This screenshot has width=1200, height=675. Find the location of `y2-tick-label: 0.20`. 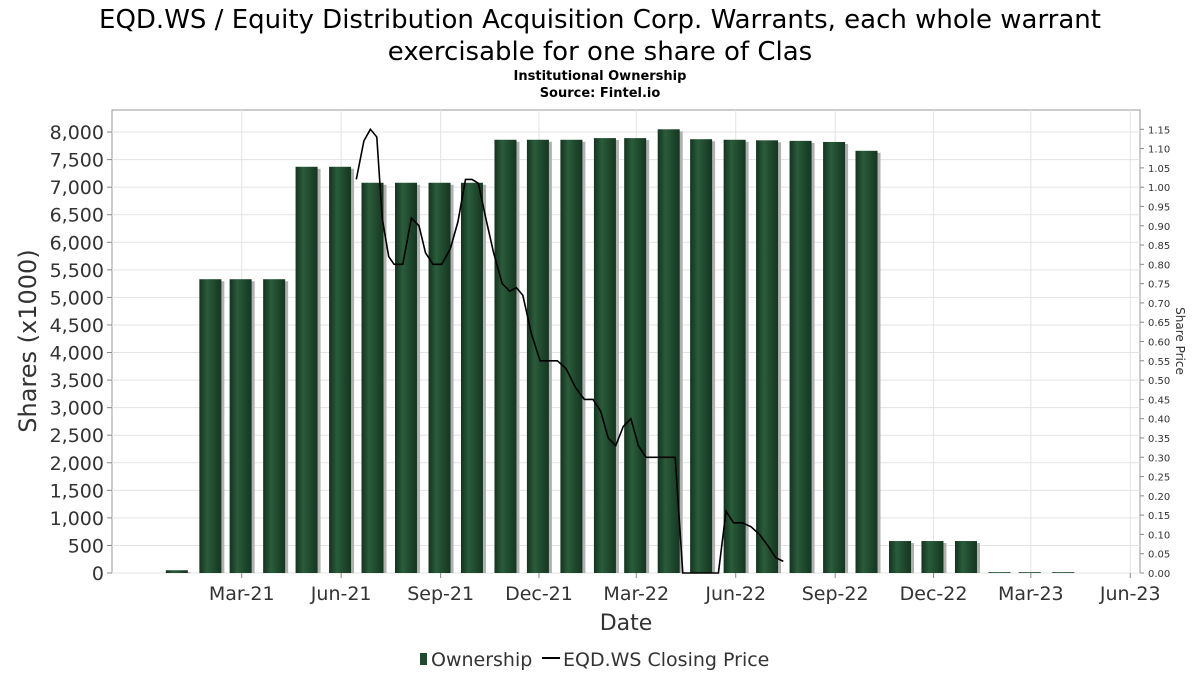

y2-tick-label: 0.20 is located at coordinates (1159, 497).